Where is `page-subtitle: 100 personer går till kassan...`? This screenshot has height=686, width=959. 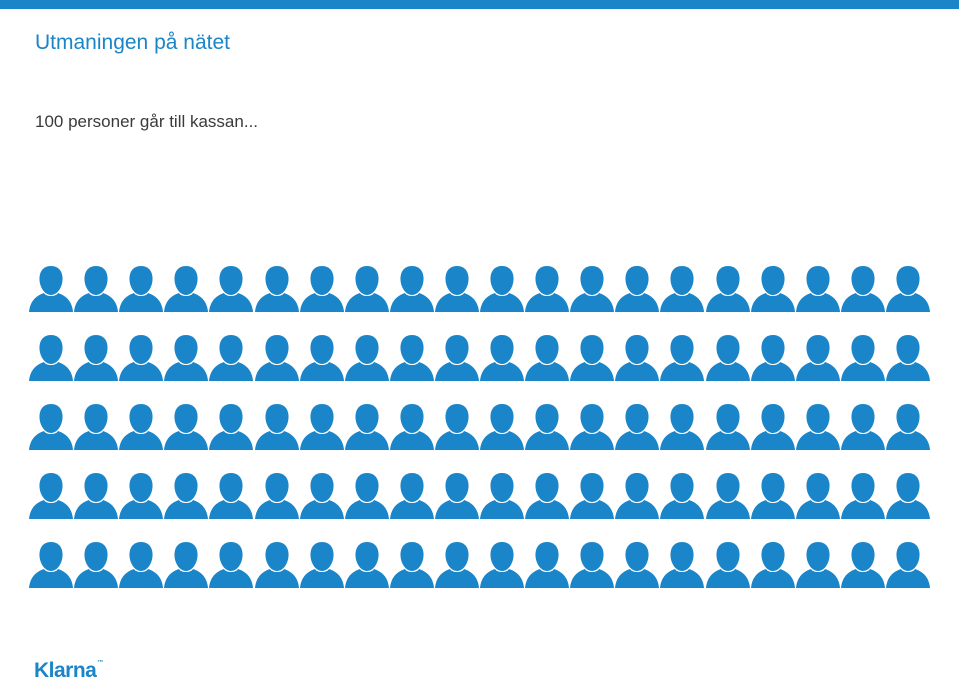
page-subtitle: 100 personer går till kassan... is located at coordinates (147, 121).